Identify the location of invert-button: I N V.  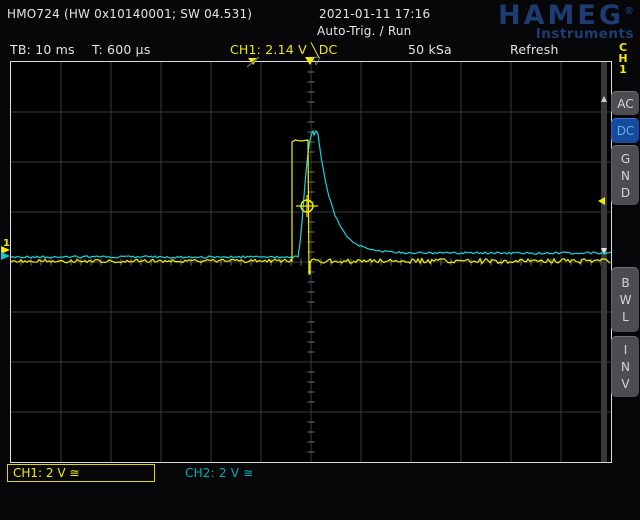
(625, 366).